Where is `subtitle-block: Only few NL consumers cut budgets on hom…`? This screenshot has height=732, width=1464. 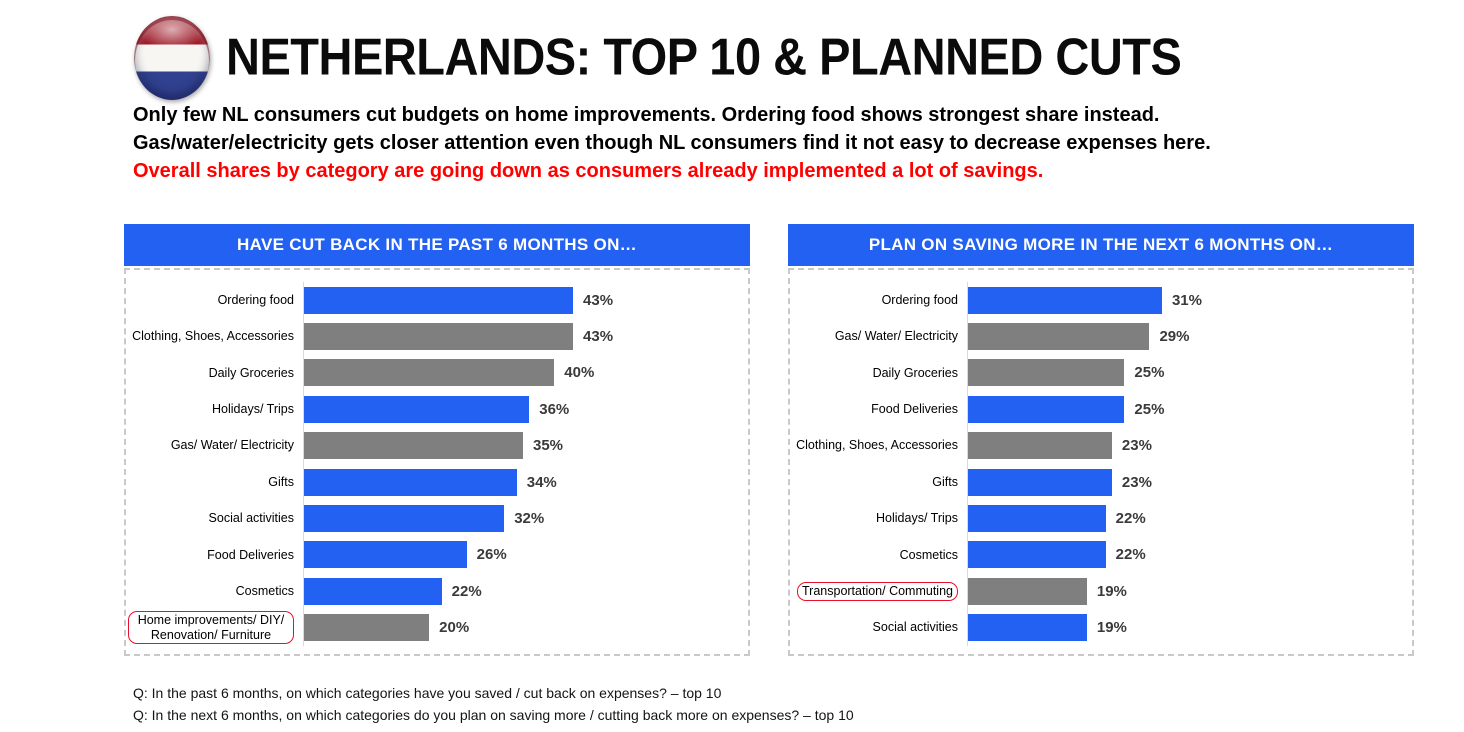
subtitle-block: Only few NL consumers cut budgets on hom… is located at coordinates (793, 143).